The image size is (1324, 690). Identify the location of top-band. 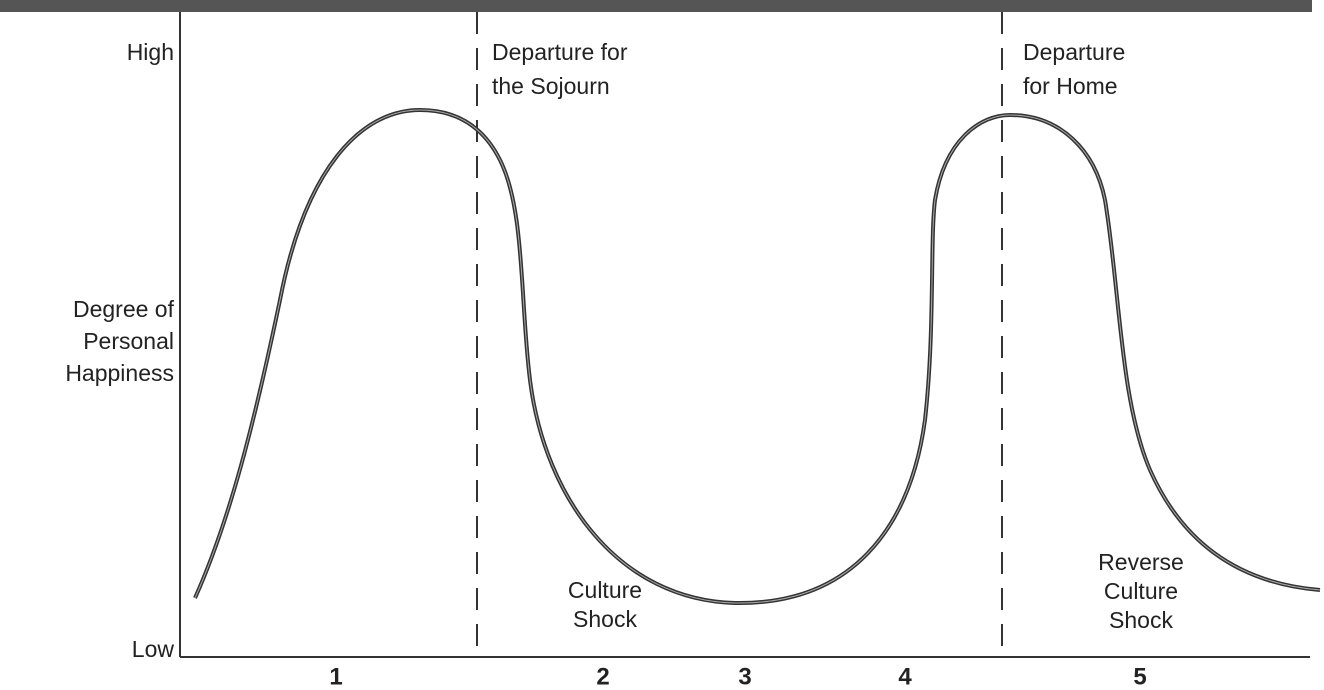
(656, 6).